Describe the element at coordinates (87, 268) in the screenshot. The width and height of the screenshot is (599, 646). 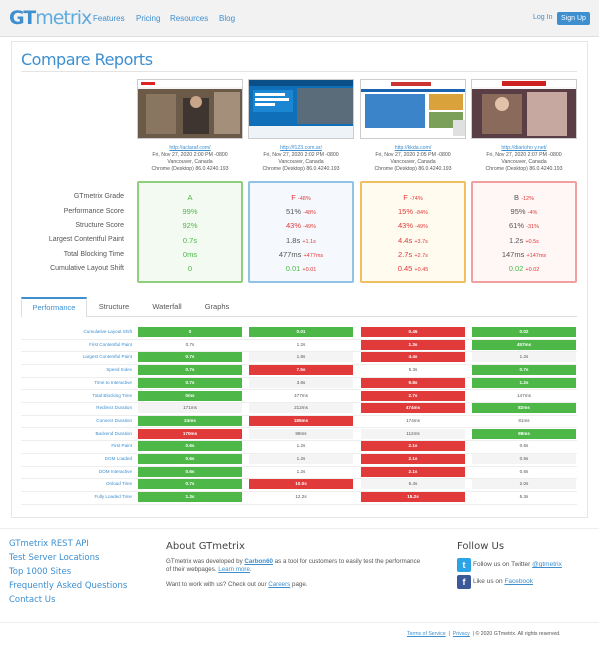
I see `metric-label-cls: Cumulative Layout Shift` at that location.